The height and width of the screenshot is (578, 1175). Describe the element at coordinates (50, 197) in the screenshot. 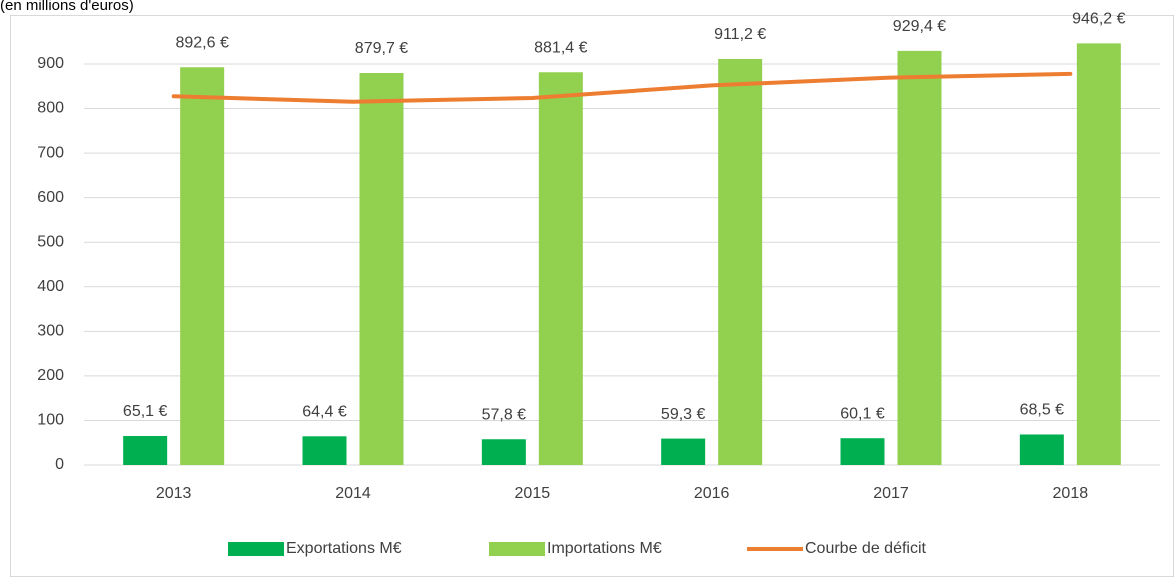

I see `y-tick-label: 600` at that location.